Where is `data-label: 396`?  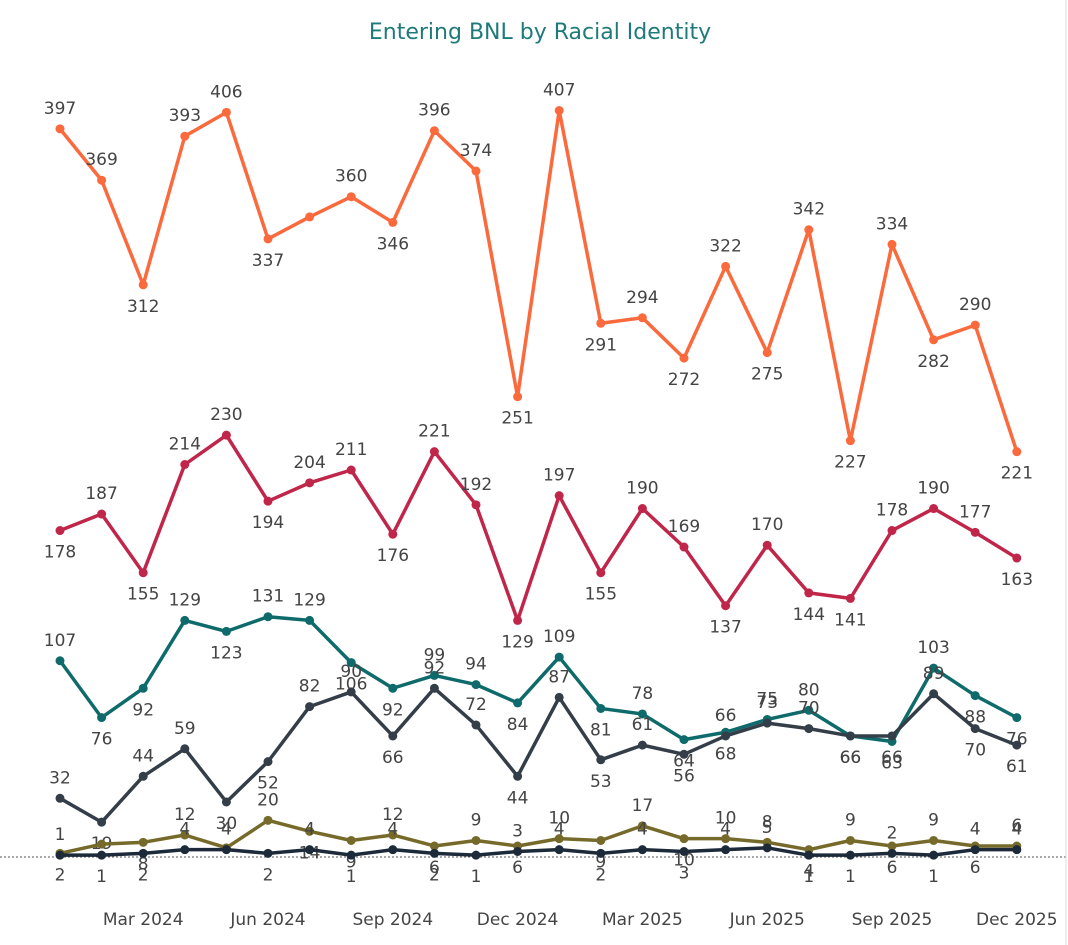
data-label: 396 is located at coordinates (434, 111).